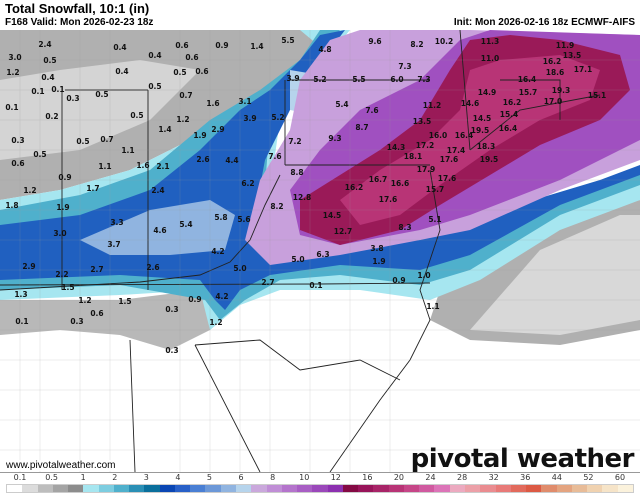  Describe the element at coordinates (490, 41) in the screenshot. I see `snowfall-value-label: 11.3` at that location.